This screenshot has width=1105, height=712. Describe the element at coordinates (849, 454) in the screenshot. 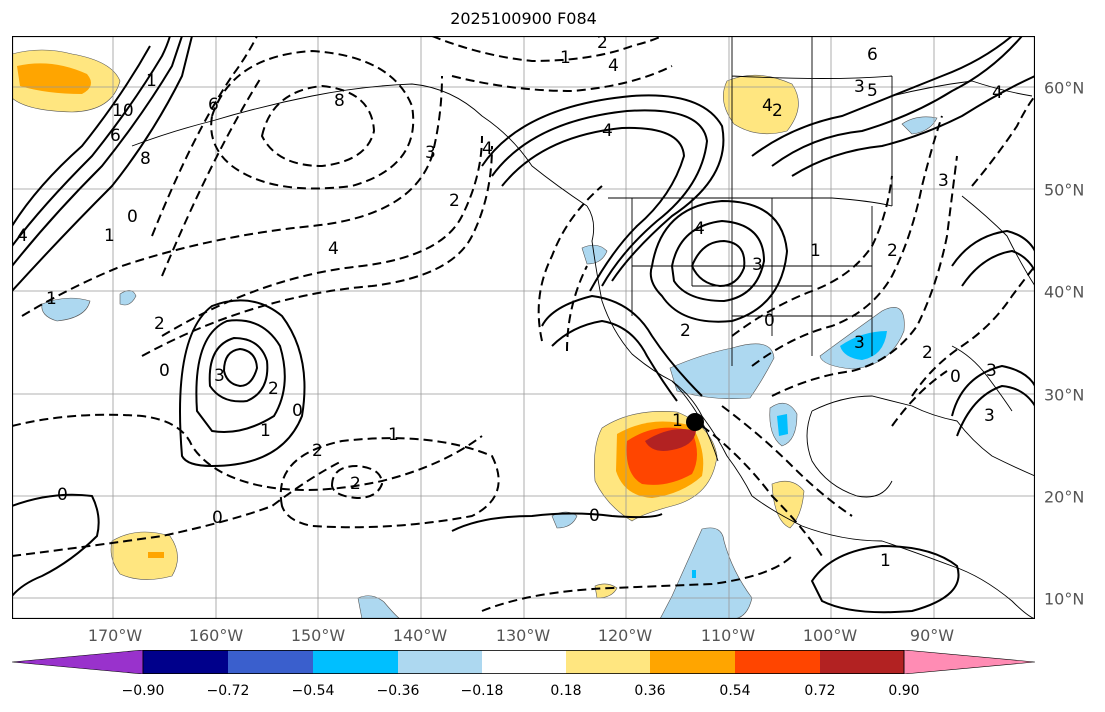

I see `mexico-gulf` at that location.